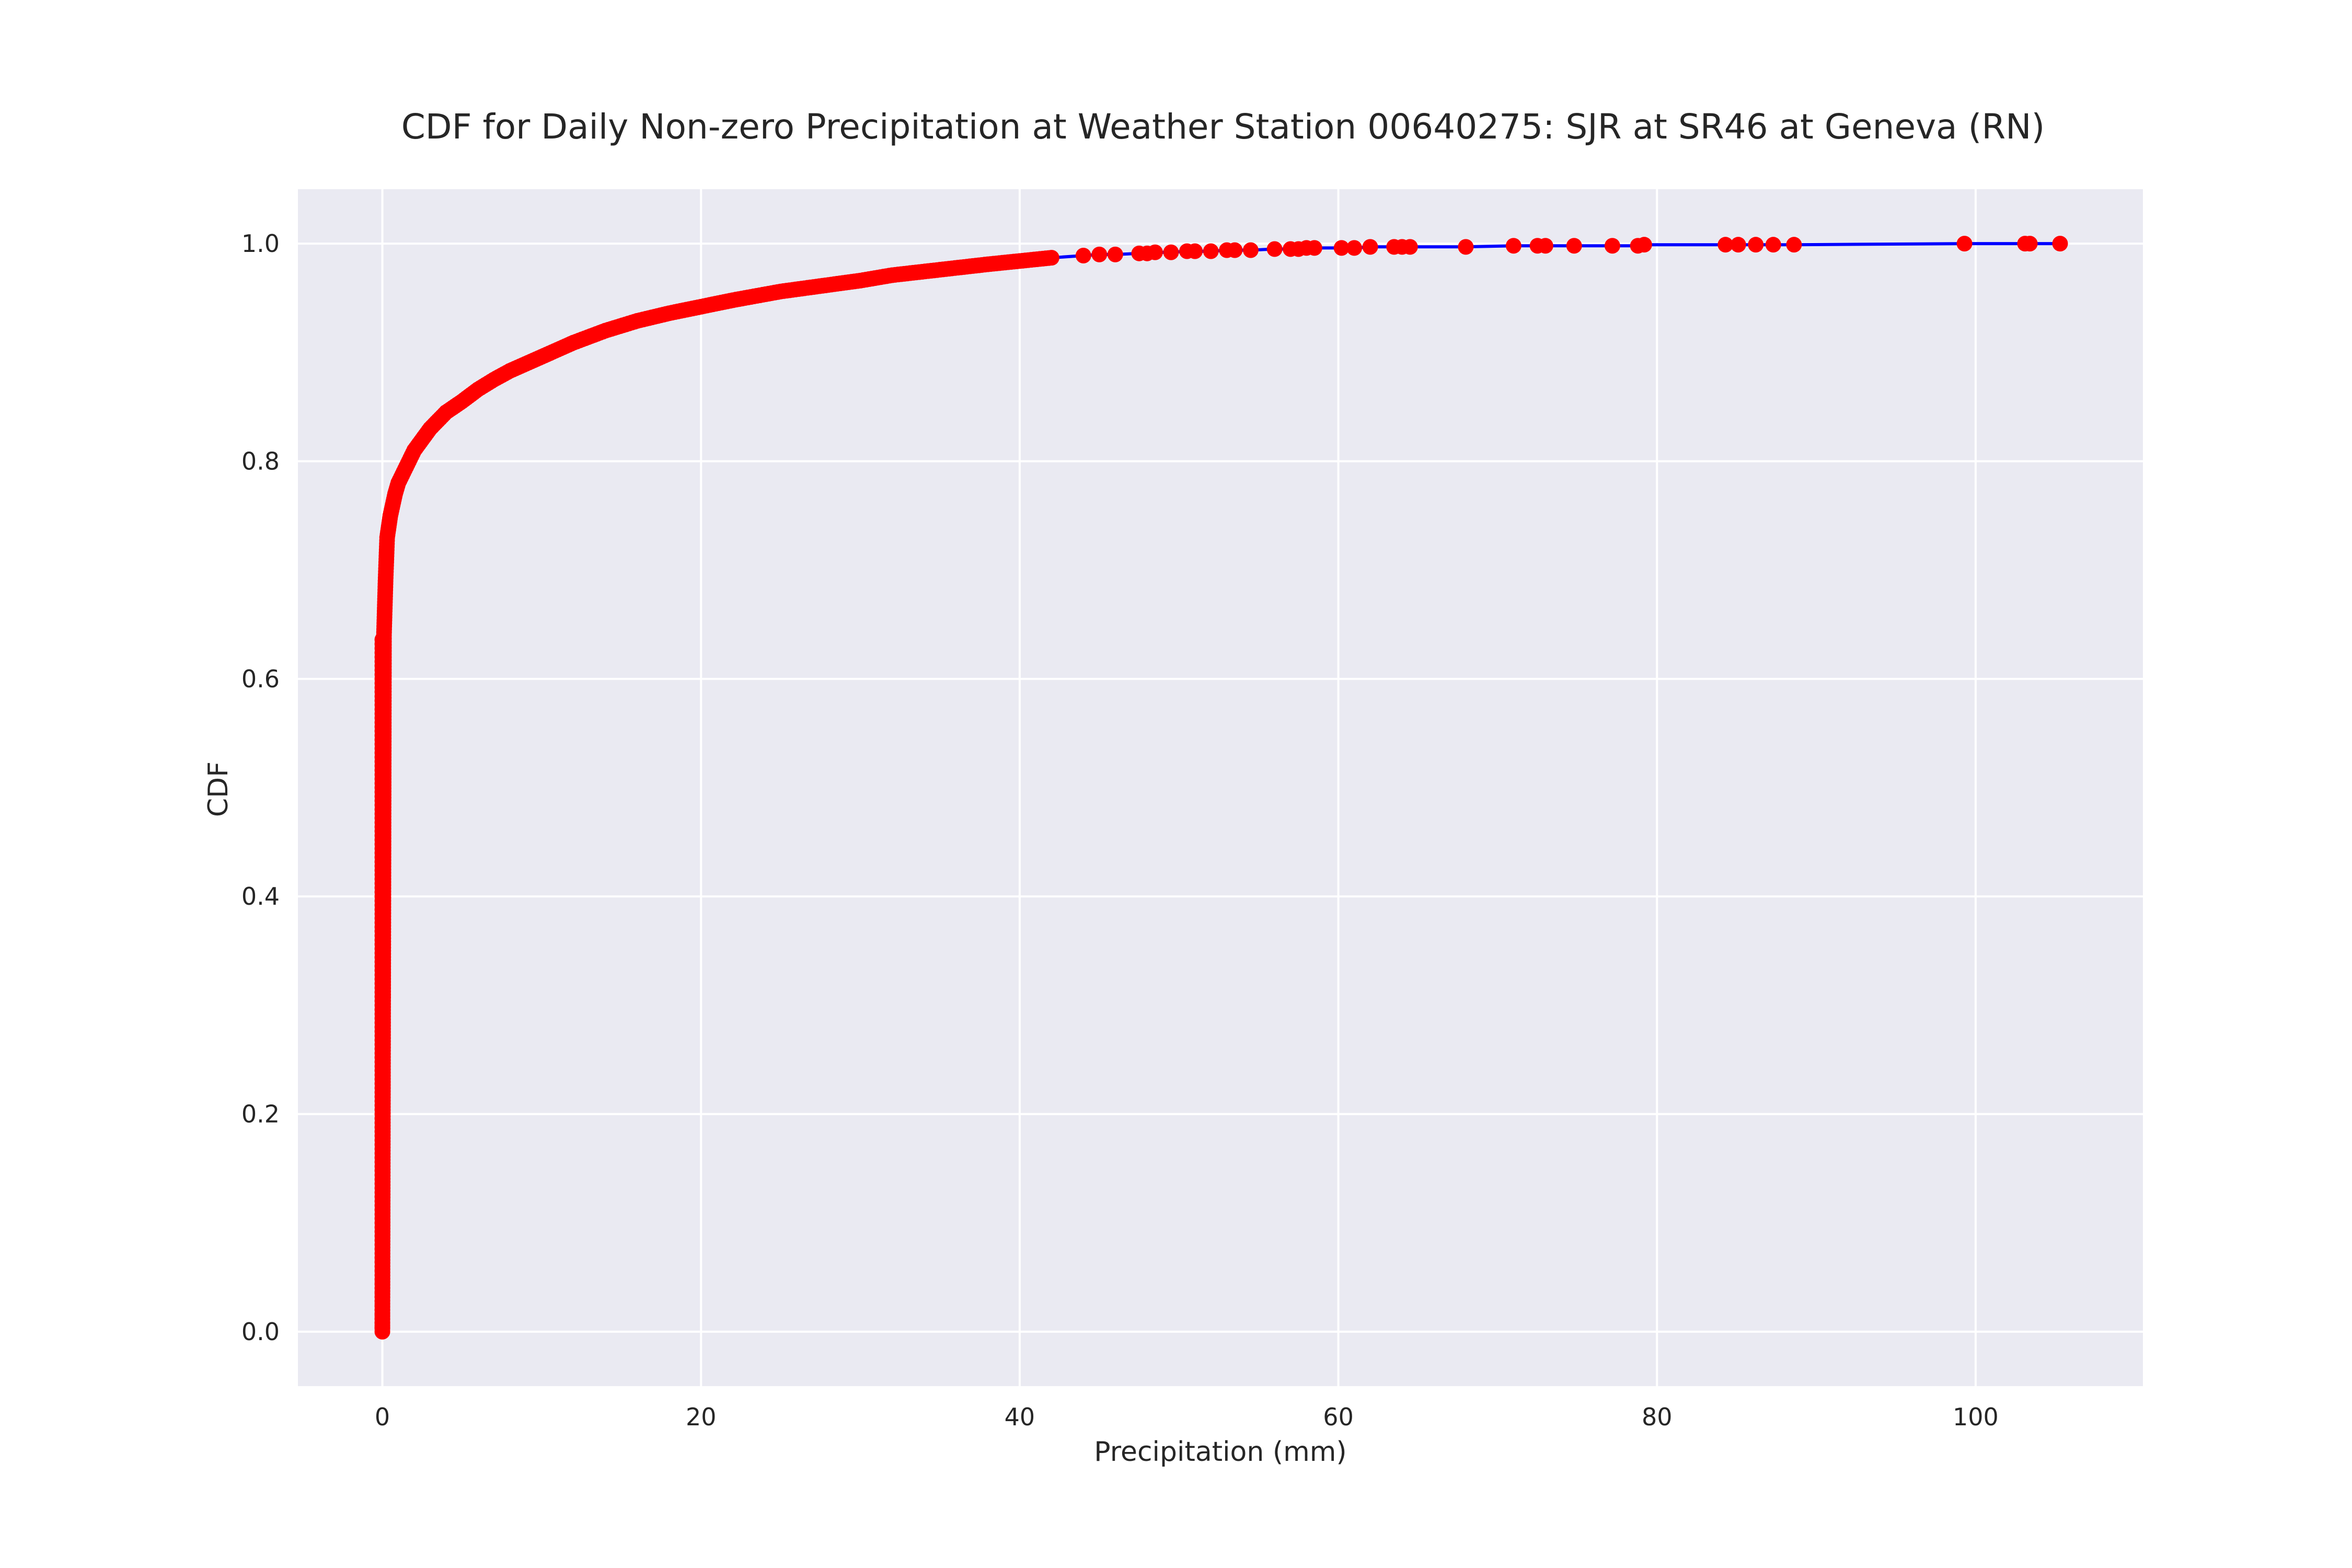 This screenshot has height=1568, width=2352. What do you see at coordinates (1338, 1417) in the screenshot?
I see `x-tick-label: 60` at bounding box center [1338, 1417].